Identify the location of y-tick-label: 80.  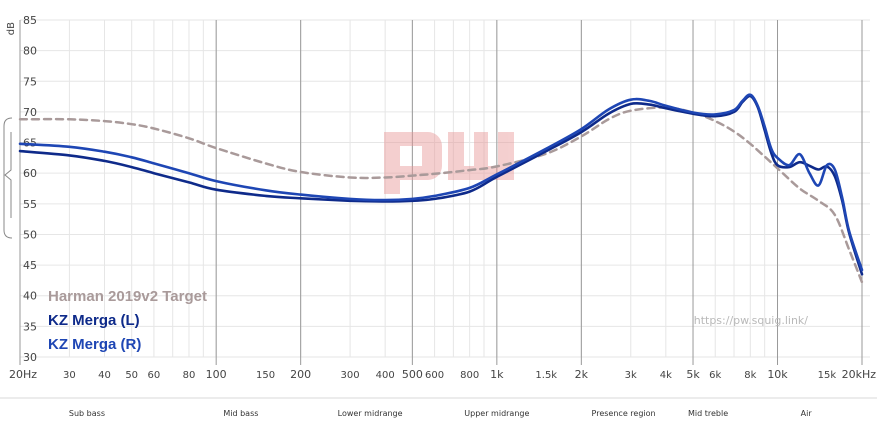
(30, 51).